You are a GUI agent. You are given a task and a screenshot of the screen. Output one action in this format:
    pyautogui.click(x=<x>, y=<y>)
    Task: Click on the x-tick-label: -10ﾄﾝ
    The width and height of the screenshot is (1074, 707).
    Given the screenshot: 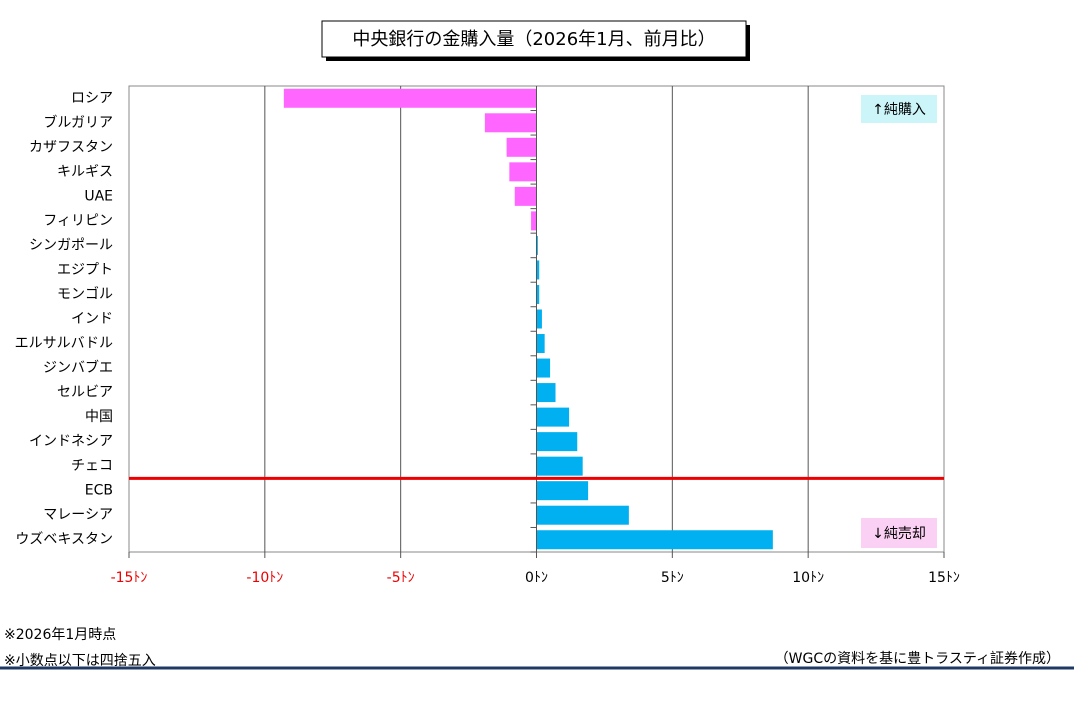 What is the action you would take?
    pyautogui.click(x=264, y=578)
    